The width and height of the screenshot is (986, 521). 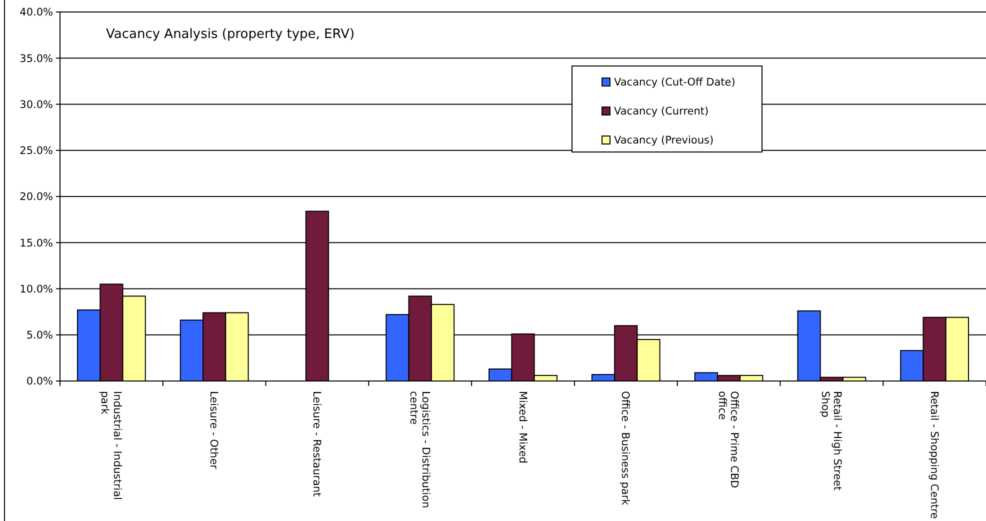 What do you see at coordinates (230, 34) in the screenshot?
I see `text: Vacancy Analysis (property type, ERV)` at bounding box center [230, 34].